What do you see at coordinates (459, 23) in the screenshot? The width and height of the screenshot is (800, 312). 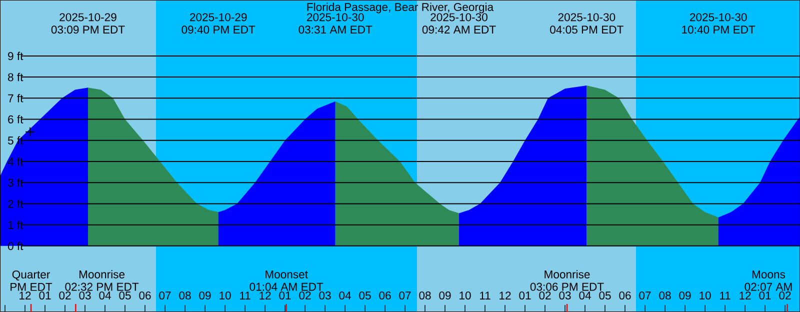 I see `annotation: 2025-10-30 09:42 AM EDT` at bounding box center [459, 23].